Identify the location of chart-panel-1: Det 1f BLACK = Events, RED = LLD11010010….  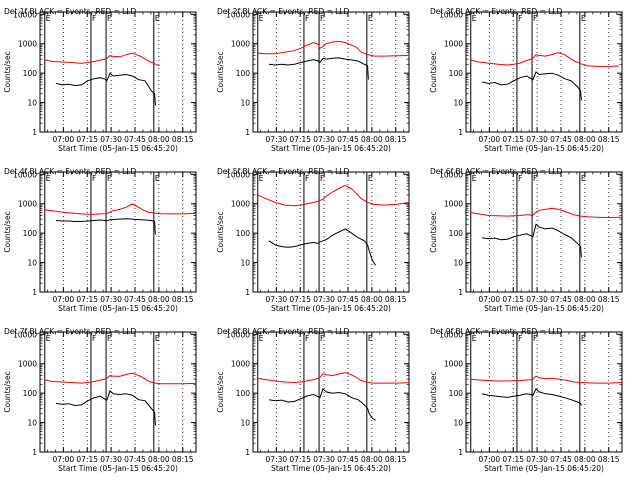
(100, 80).